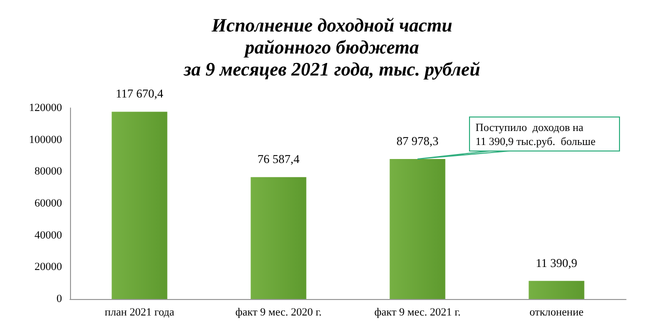  What do you see at coordinates (48, 204) in the screenshot?
I see `y-tick-label: 60000` at bounding box center [48, 204].